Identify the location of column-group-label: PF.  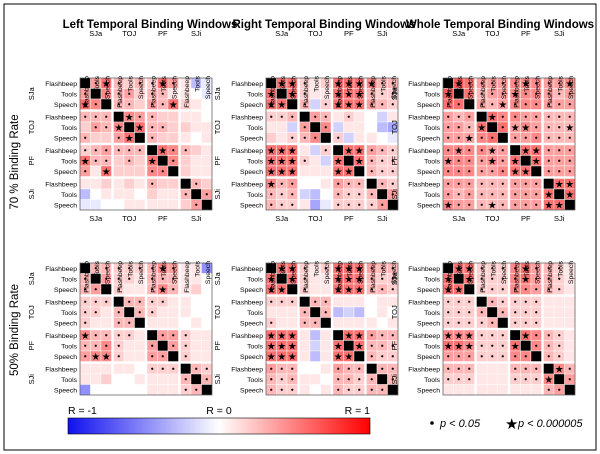
(349, 33).